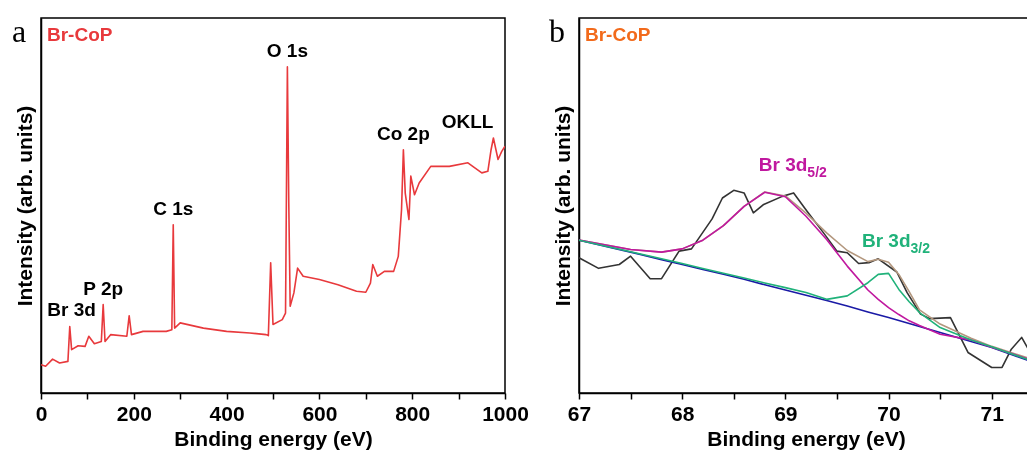 Image resolution: width=1027 pixels, height=458 pixels. Describe the element at coordinates (71, 310) in the screenshot. I see `annotation: Br 3d` at that location.